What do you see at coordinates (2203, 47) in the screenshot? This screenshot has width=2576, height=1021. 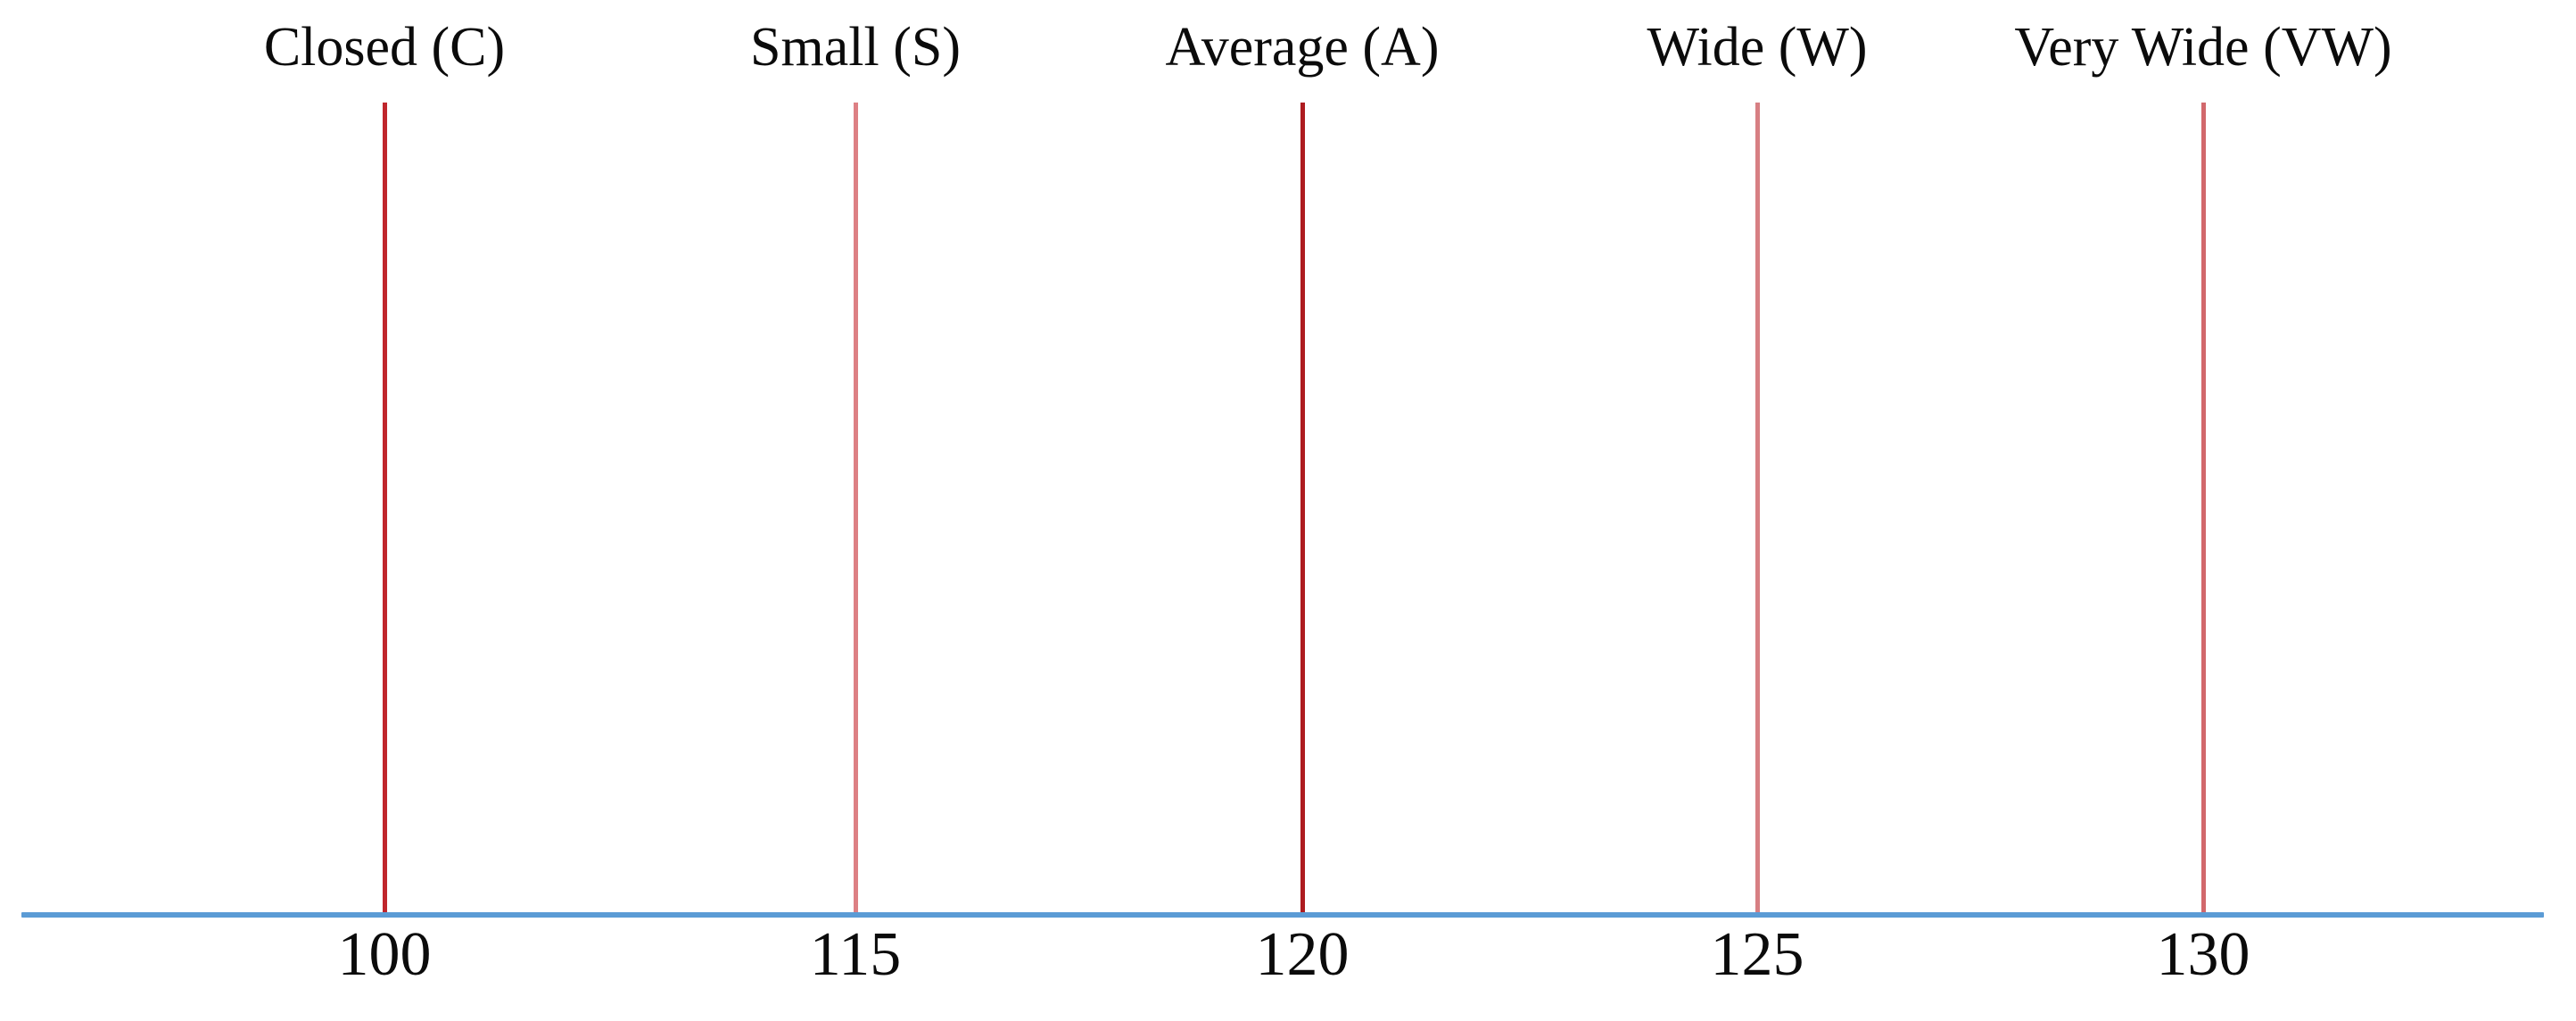 I see `marker-label: Very Wide (VW)` at bounding box center [2203, 47].